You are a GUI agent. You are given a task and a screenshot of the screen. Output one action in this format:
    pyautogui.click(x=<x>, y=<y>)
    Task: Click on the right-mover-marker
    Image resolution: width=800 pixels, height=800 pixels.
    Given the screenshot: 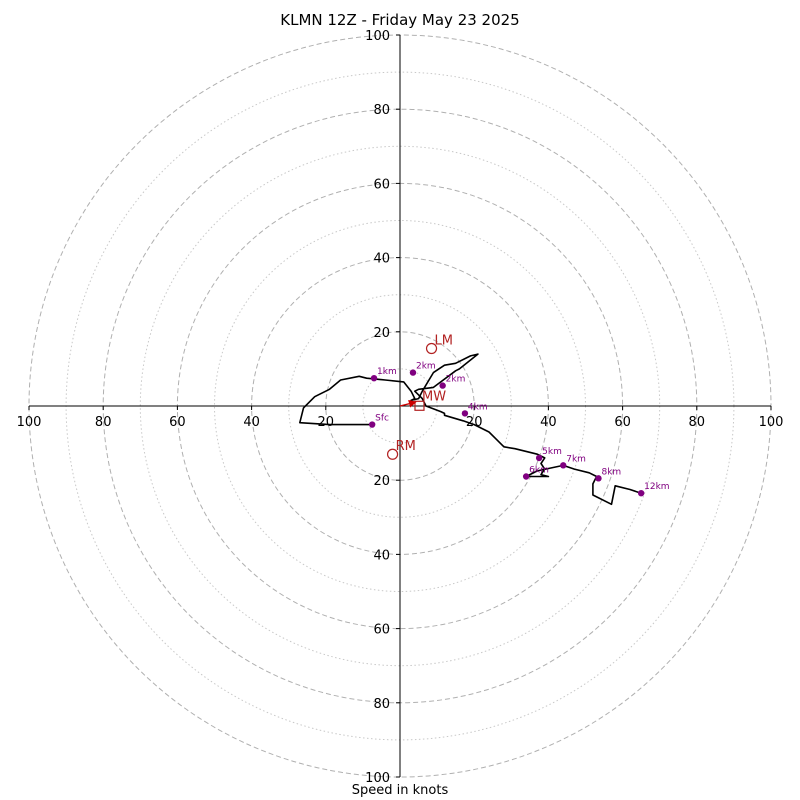 What is the action you would take?
    pyautogui.click(x=392, y=454)
    